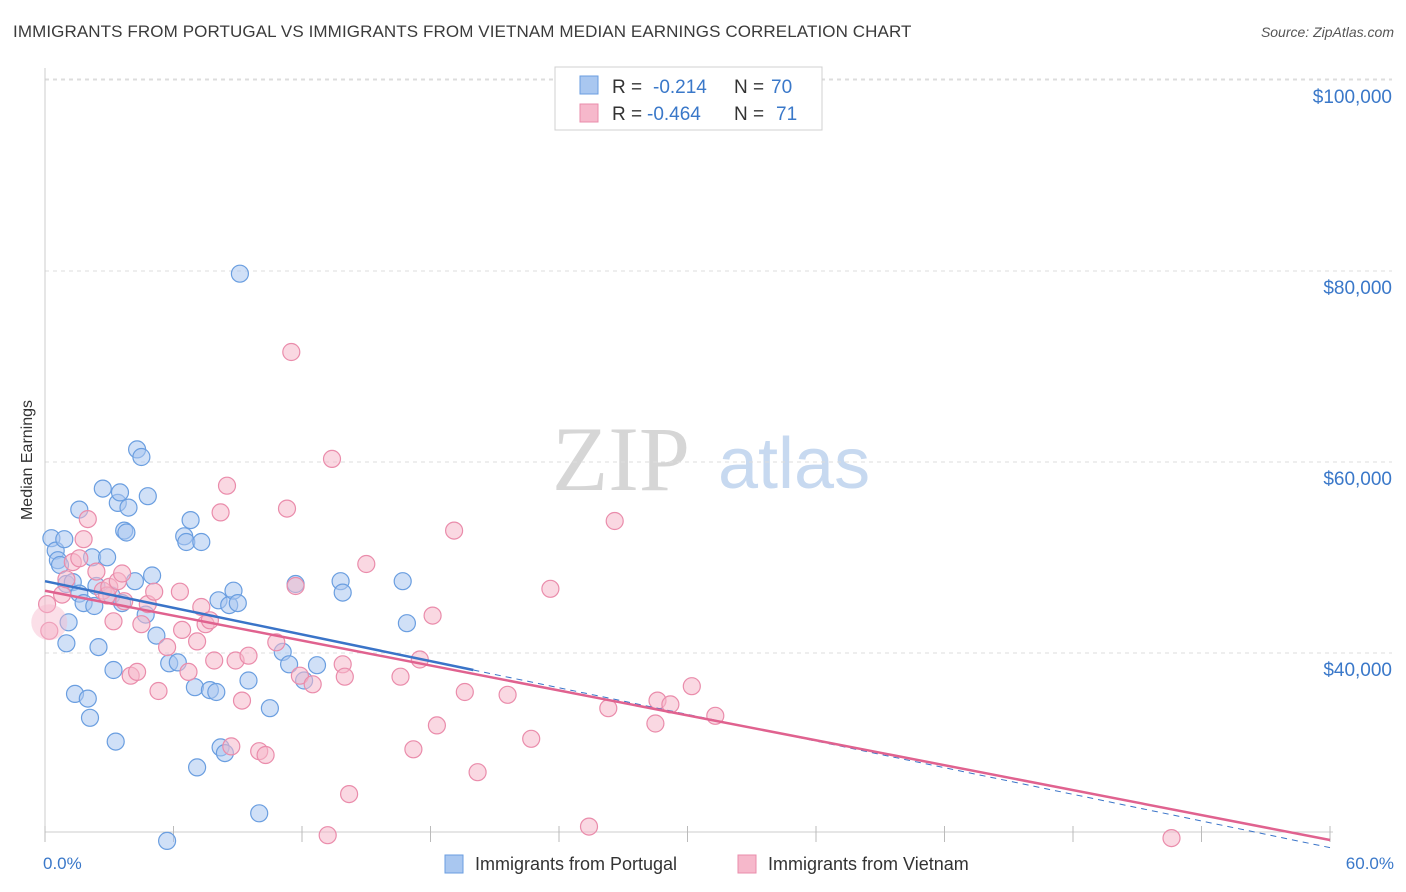 Image resolution: width=1406 pixels, height=892 pixels. What do you see at coordinates (674, 114) in the screenshot?
I see `legend-r-value-vietnam: -0.464` at bounding box center [674, 114].